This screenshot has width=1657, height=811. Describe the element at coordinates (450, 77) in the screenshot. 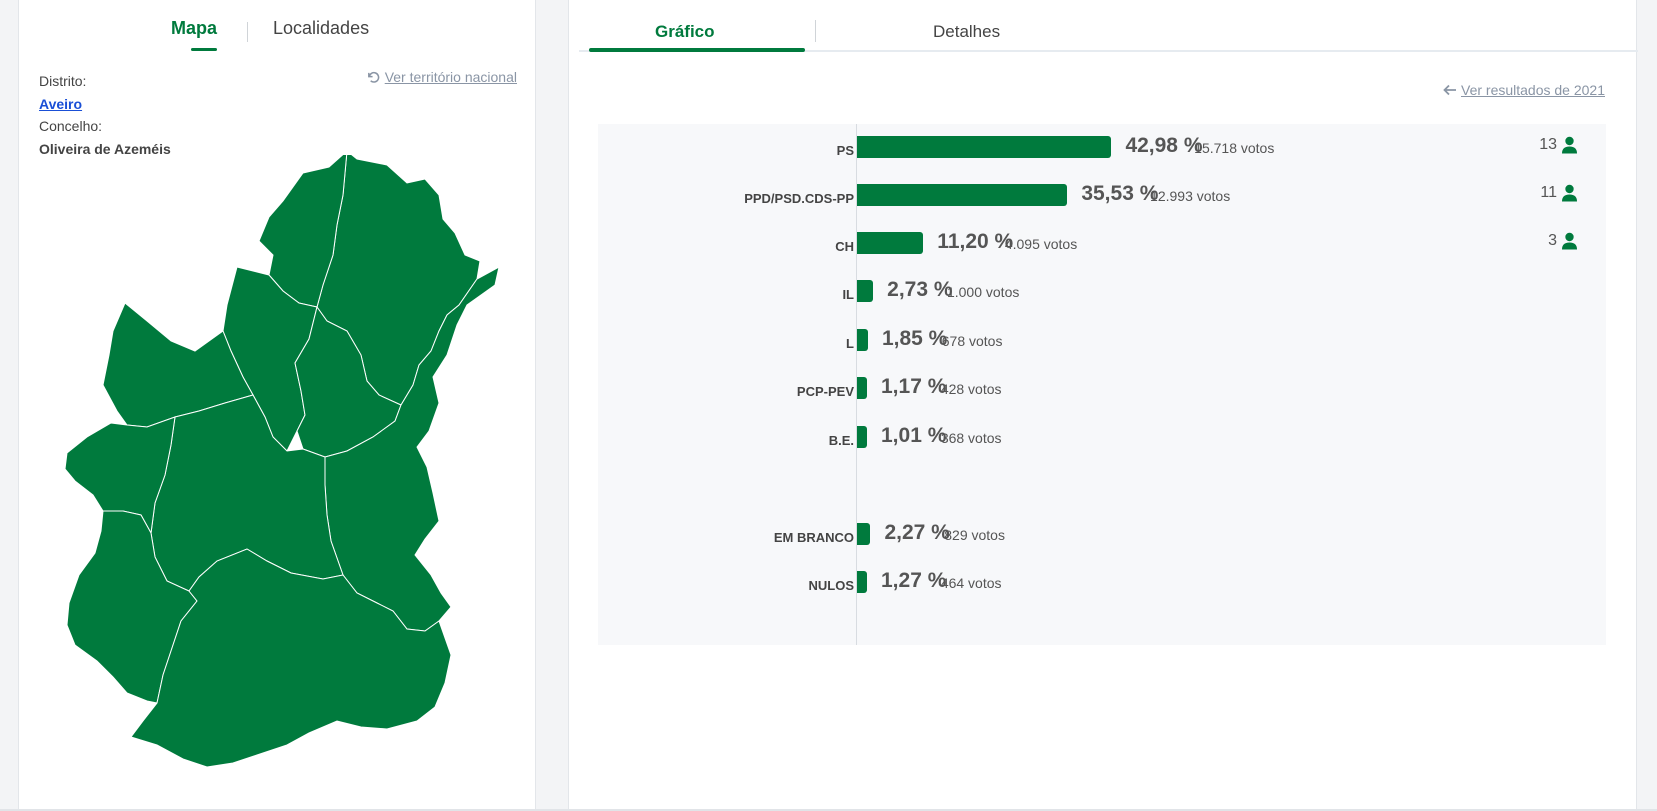

I see `national-territory-link-label: Ver território nacional` at that location.